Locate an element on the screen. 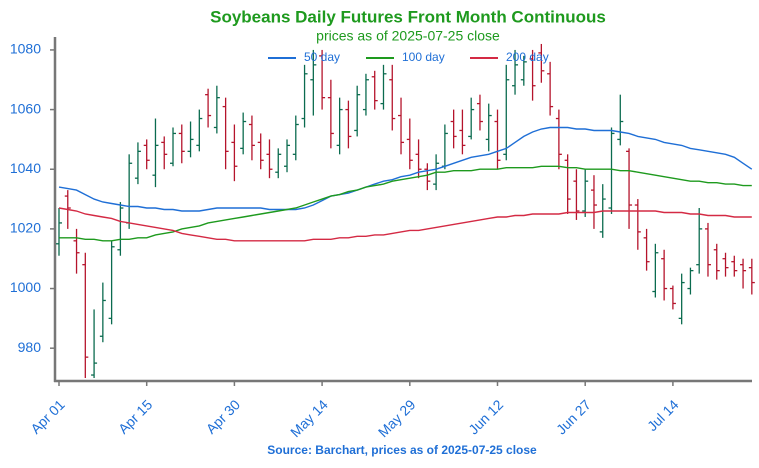 Image resolution: width=759 pixels, height=468 pixels. y-tick-label: 1080 is located at coordinates (25, 49).